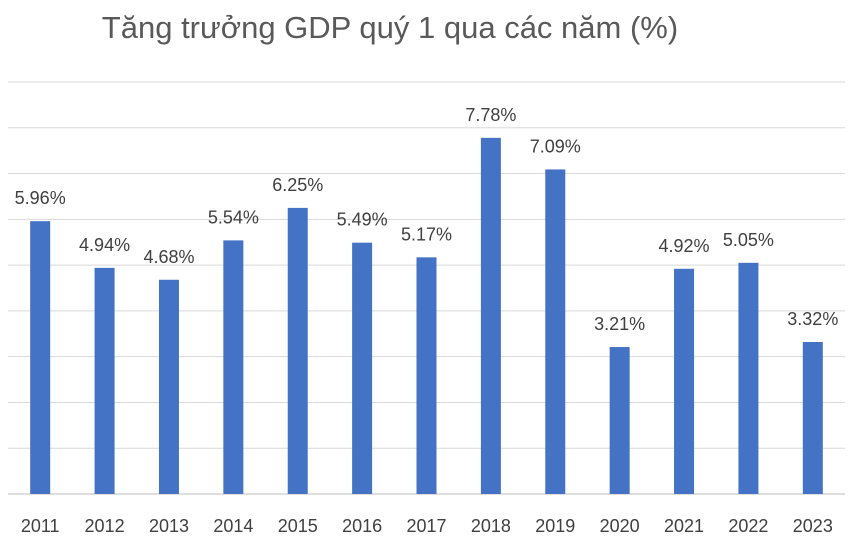 The image size is (850, 548). I want to click on bar-2021, so click(684, 381).